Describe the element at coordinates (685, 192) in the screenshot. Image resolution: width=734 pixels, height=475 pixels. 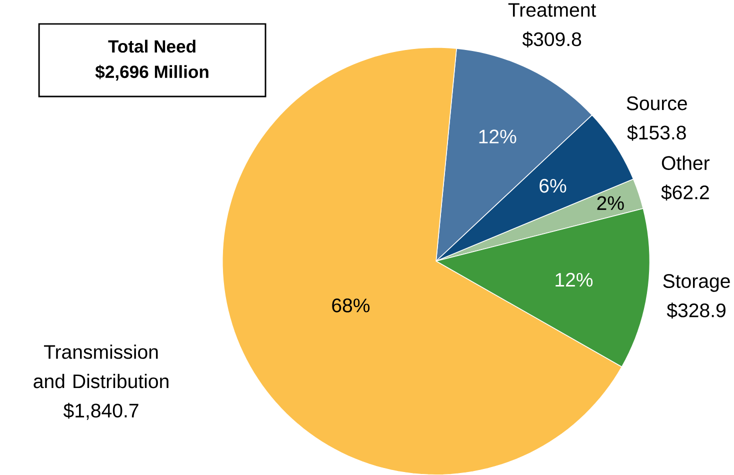
I see `data-label: $62.2` at that location.